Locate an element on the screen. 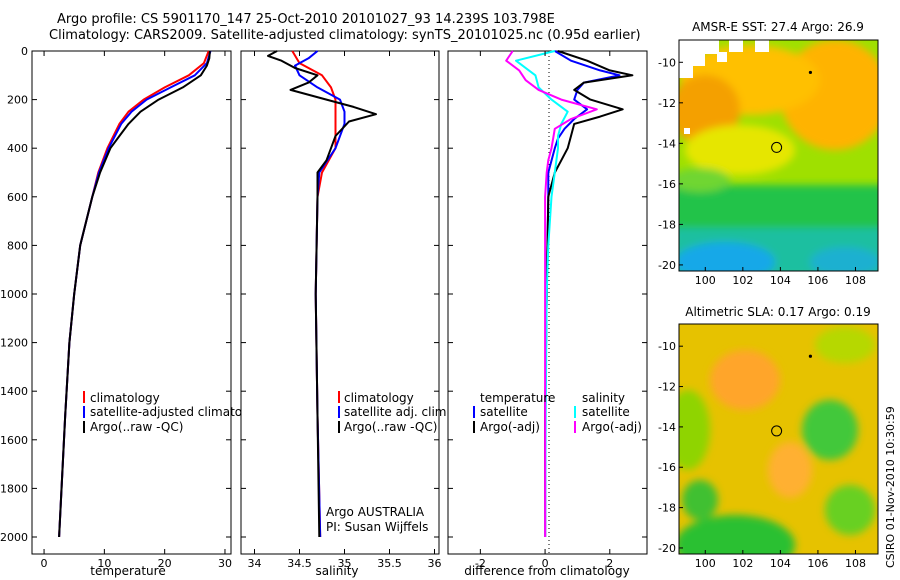 Image resolution: width=900 pixels, height=580 pixels. sst_map-ytick-label: -16 is located at coordinates (667, 184).